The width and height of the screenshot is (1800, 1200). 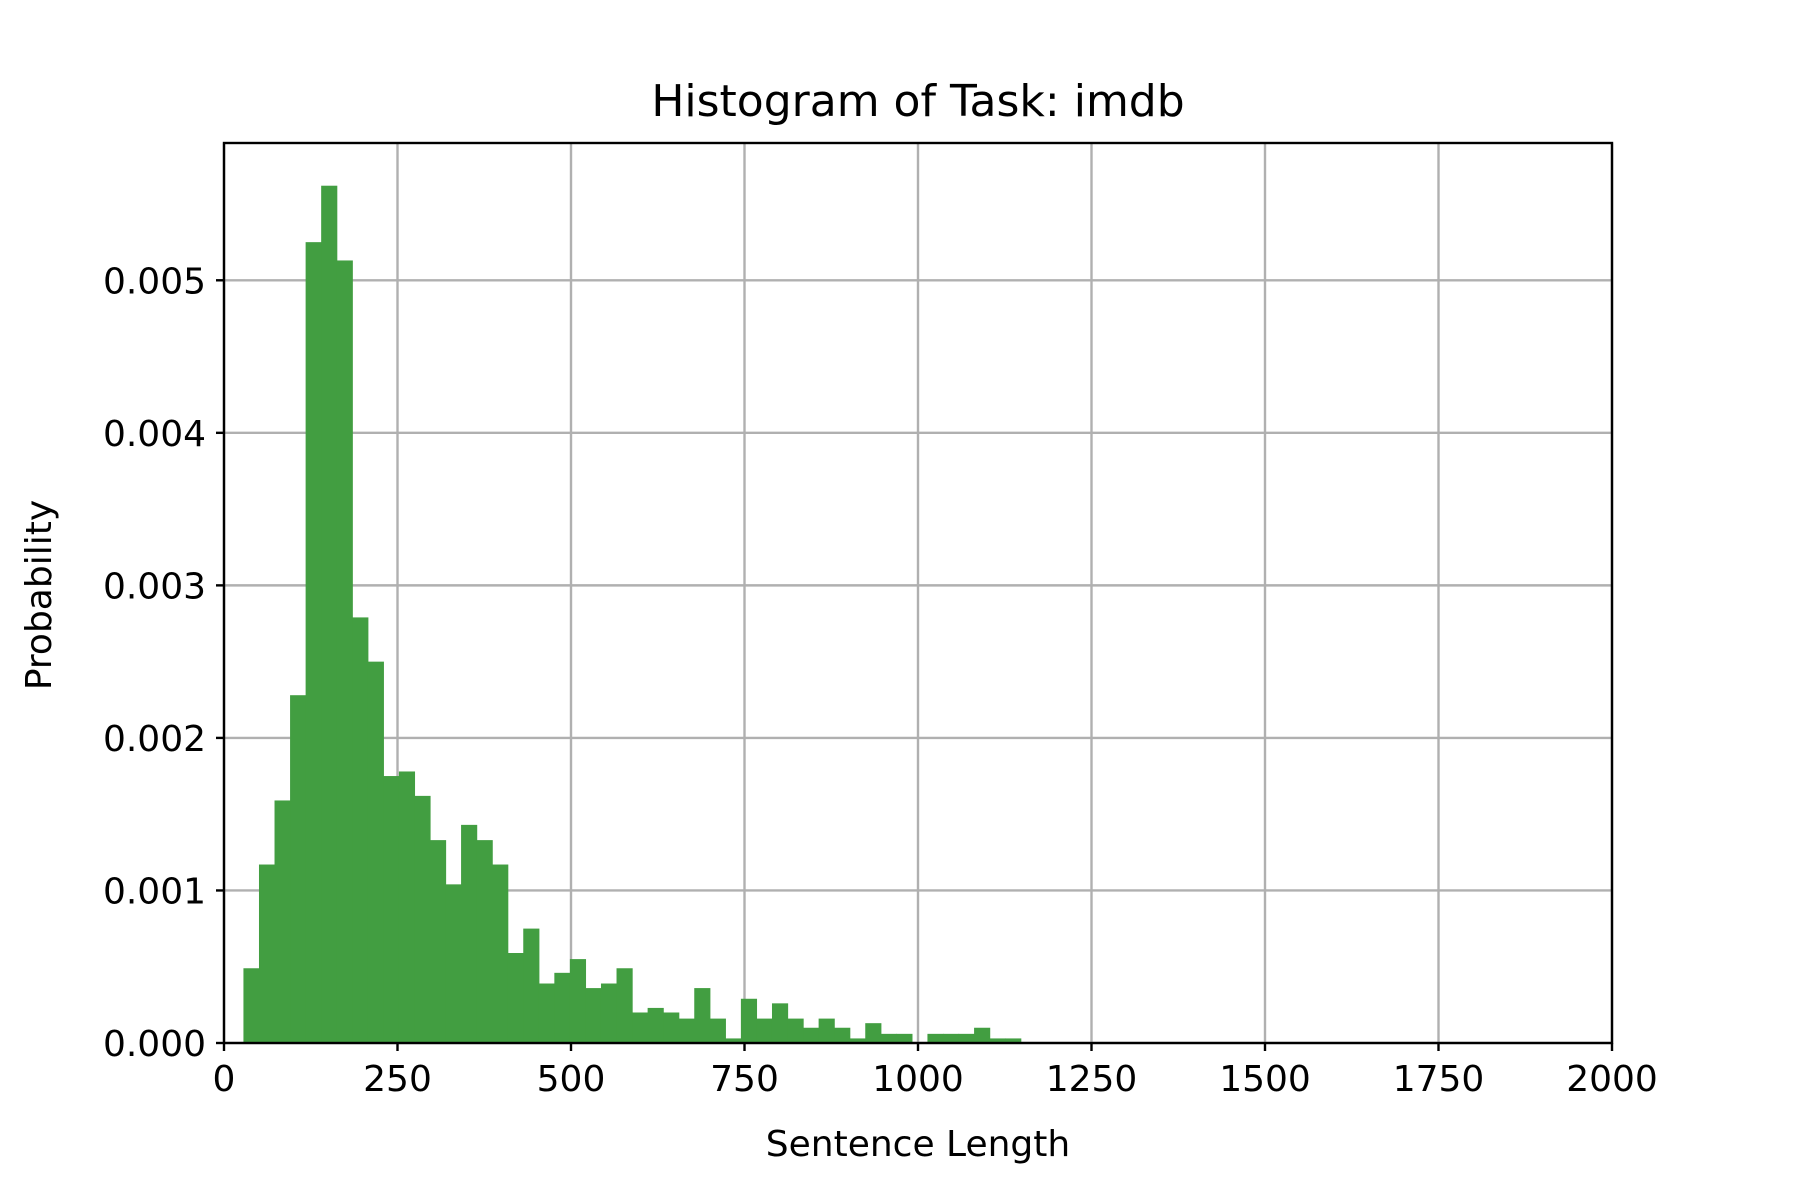 What do you see at coordinates (224, 1079) in the screenshot?
I see `x-tick-label: 0` at bounding box center [224, 1079].